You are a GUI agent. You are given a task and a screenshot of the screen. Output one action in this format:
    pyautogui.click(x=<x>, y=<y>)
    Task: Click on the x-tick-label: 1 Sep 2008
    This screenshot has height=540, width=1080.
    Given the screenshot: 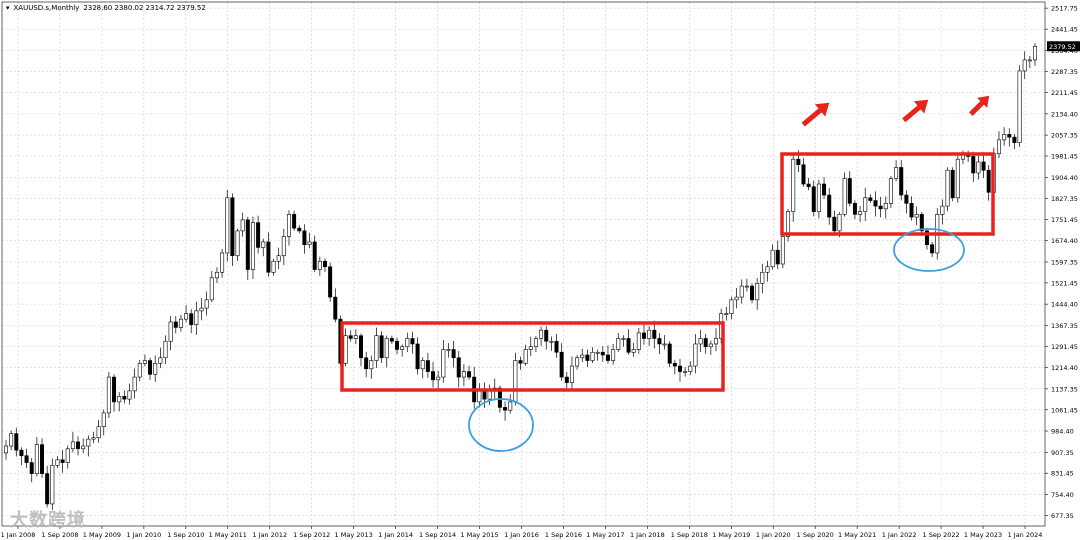 What is the action you would take?
    pyautogui.click(x=59, y=535)
    